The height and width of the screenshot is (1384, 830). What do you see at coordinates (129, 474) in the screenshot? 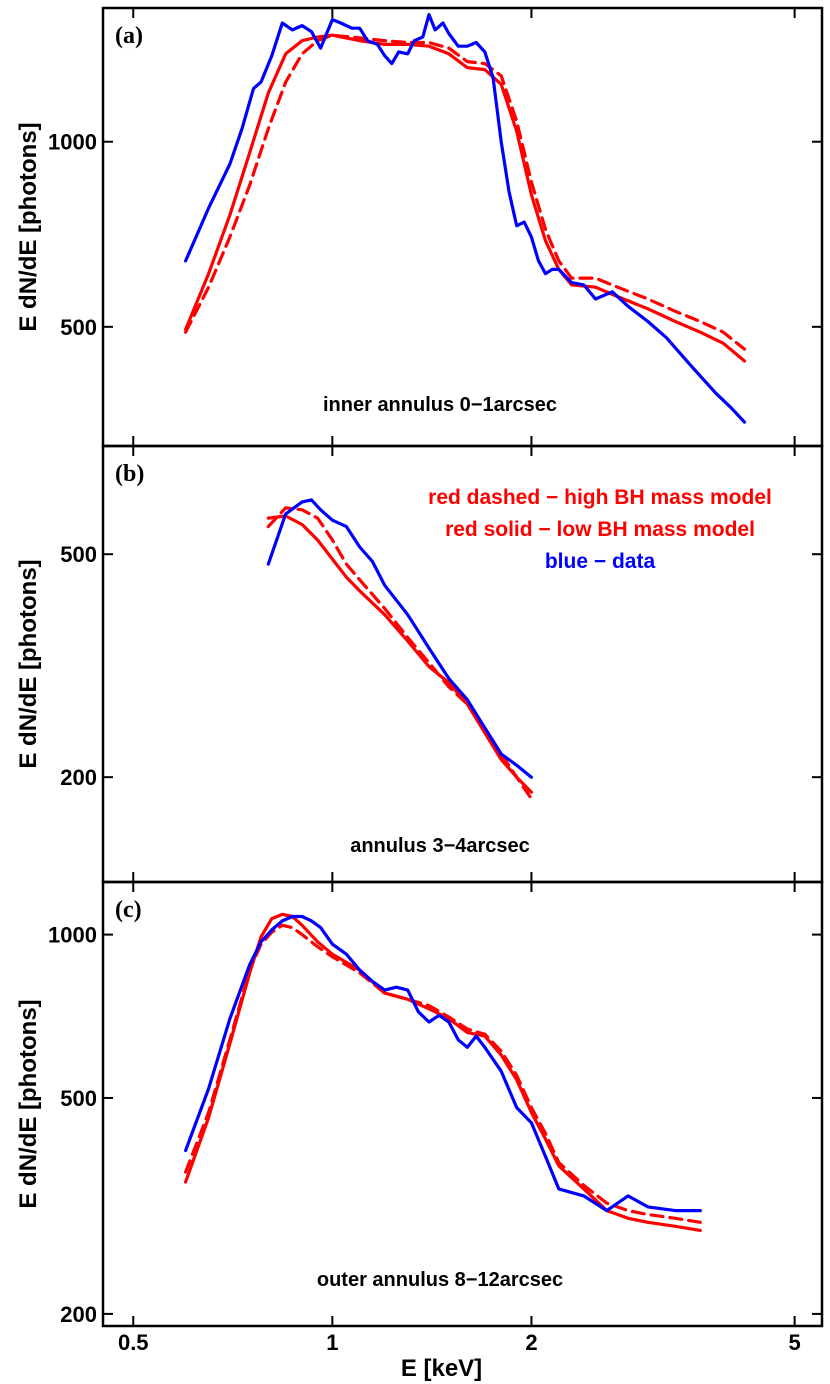
I see `panel-label: (b)` at bounding box center [129, 474].